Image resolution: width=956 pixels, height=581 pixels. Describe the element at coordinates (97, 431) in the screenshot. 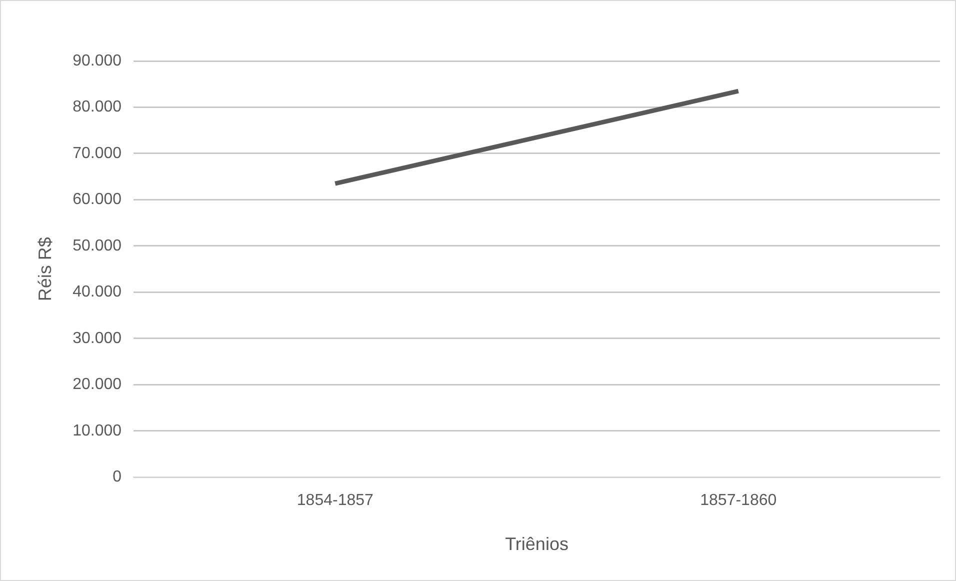

I see `y-tick-label: 10.000` at that location.